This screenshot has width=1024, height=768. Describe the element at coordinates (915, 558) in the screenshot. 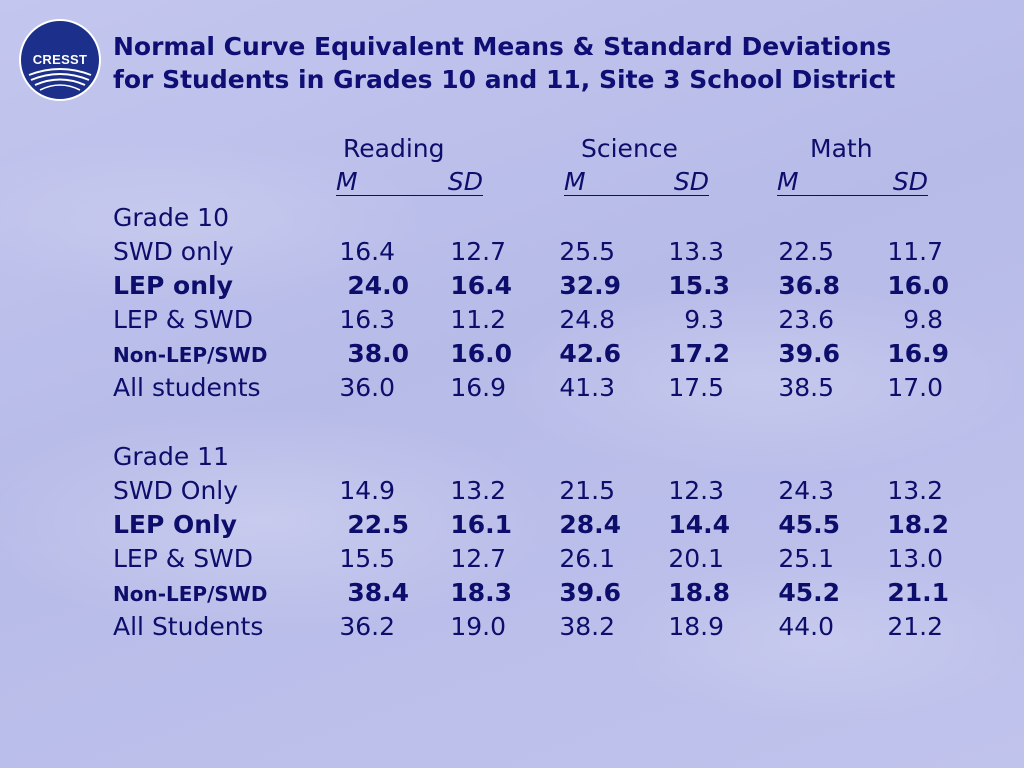

I see `table-cell: 13.0` at that location.